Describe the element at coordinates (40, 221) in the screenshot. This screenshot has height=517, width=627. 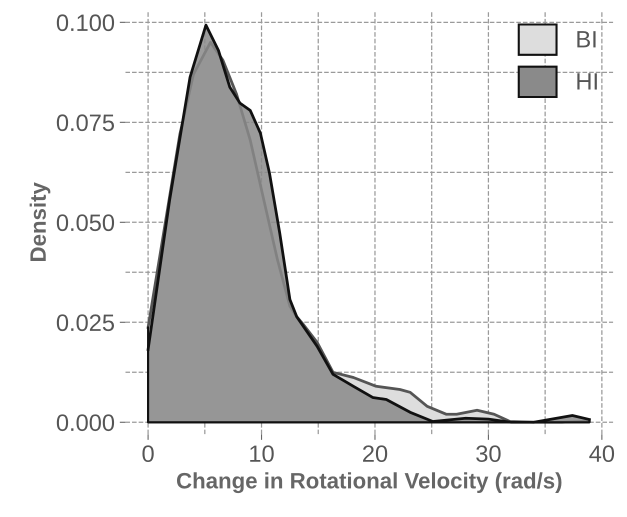
I see `y-axis-title: Density` at that location.